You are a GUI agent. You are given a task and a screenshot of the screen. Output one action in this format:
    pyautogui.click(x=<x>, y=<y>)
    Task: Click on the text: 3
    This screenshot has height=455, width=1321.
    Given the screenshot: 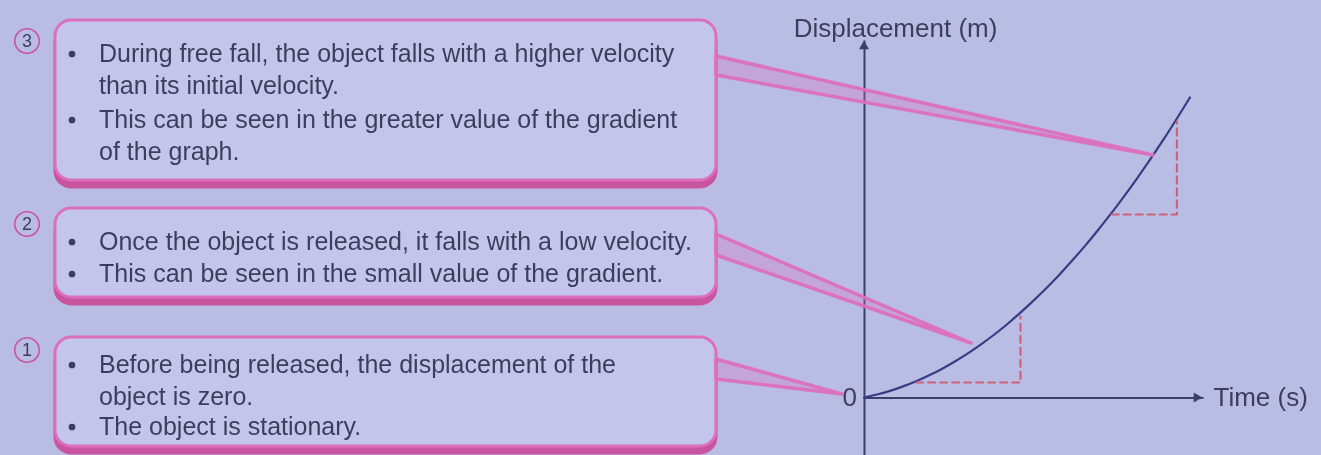 What is the action you would take?
    pyautogui.click(x=27, y=41)
    